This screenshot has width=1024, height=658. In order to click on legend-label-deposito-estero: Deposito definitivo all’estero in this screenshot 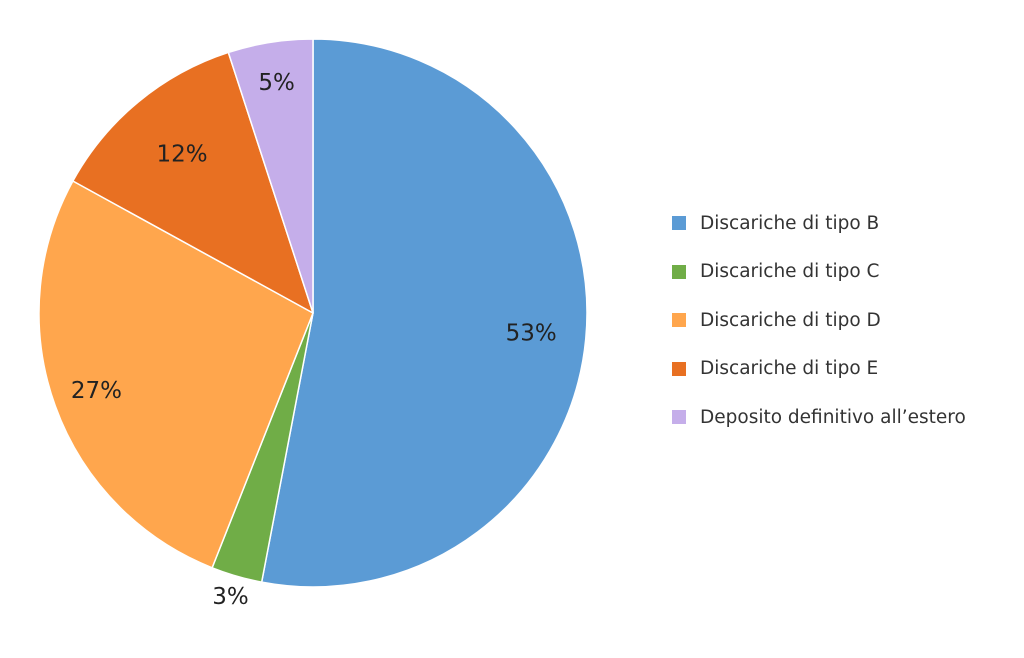, I will do `click(833, 417)`.